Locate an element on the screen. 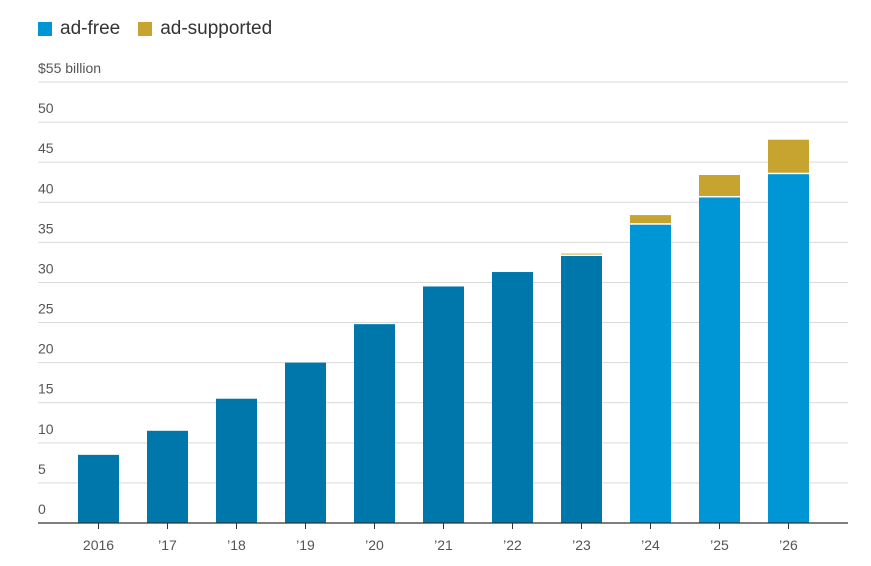 This screenshot has height=566, width=871. y-tick-label-45: 45 is located at coordinates (46, 148).